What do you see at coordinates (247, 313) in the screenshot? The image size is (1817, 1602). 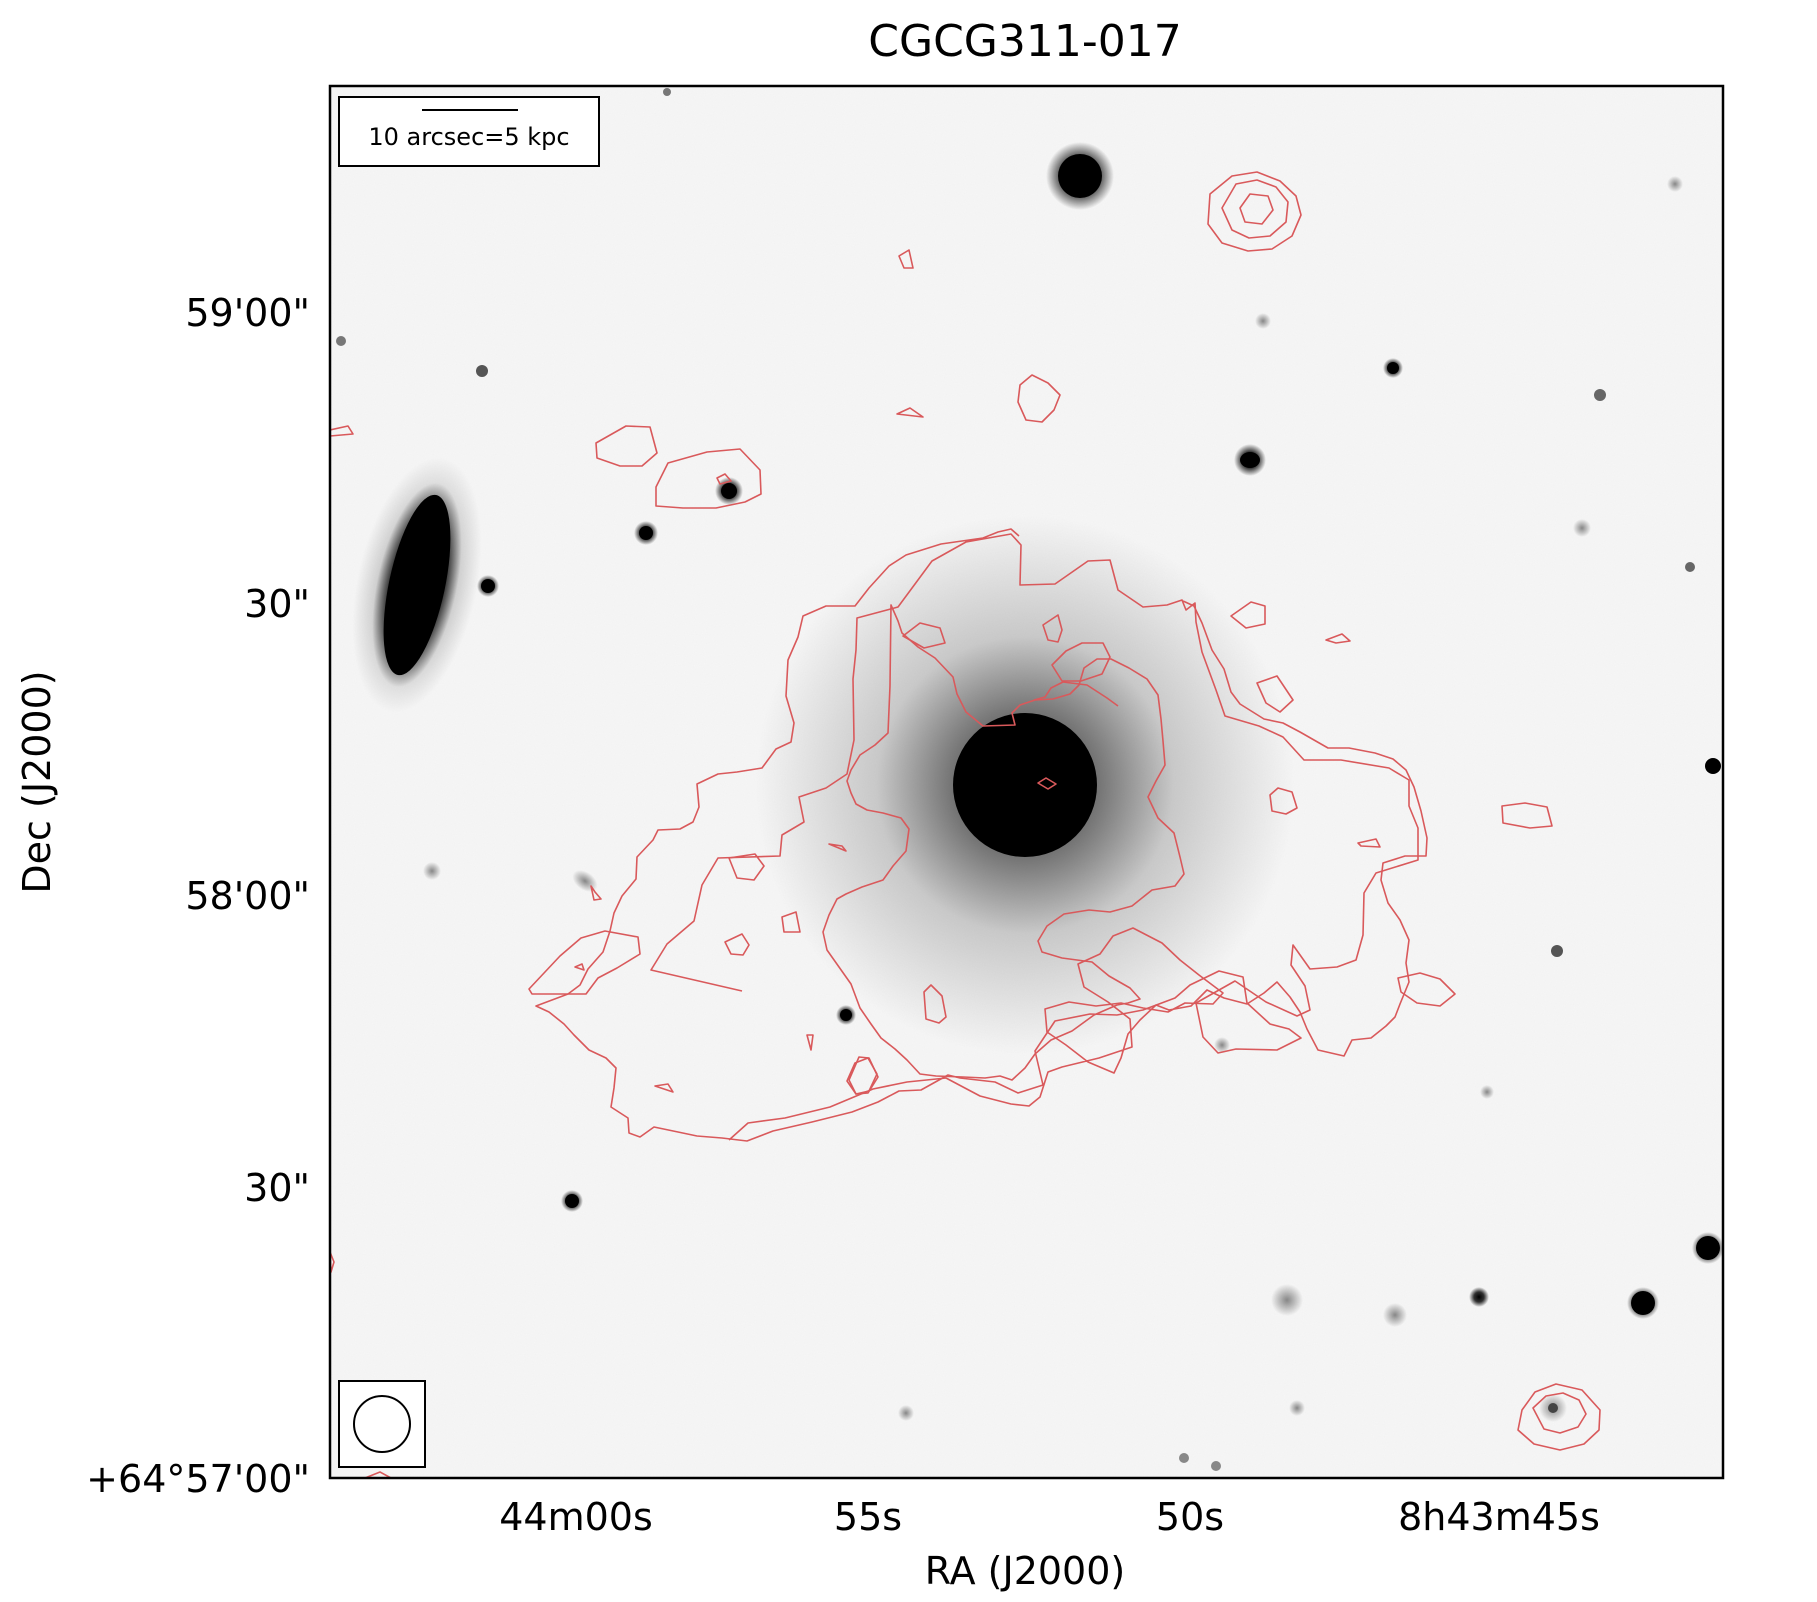 I see `dec-tick-label: 59'00"` at bounding box center [247, 313].